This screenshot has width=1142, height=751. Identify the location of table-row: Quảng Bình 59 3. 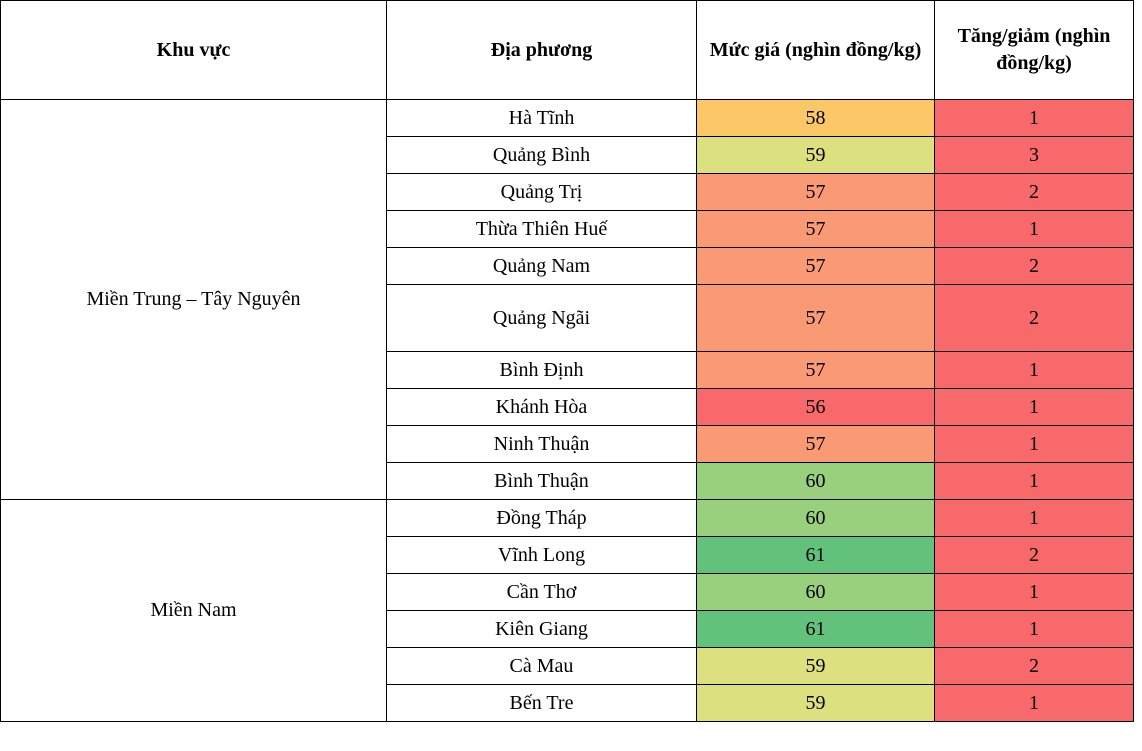
(567, 155).